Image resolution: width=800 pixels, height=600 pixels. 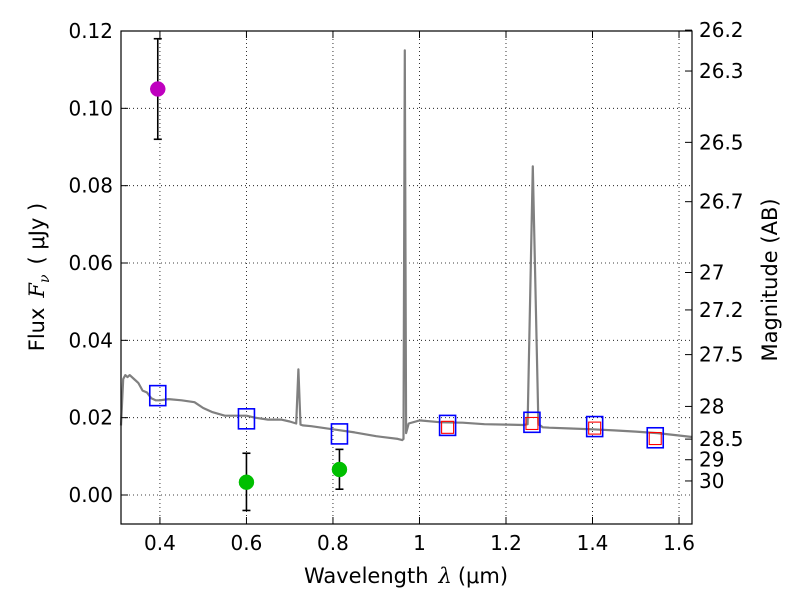 I want to click on right-tick-label: 26.3, so click(x=721, y=71).